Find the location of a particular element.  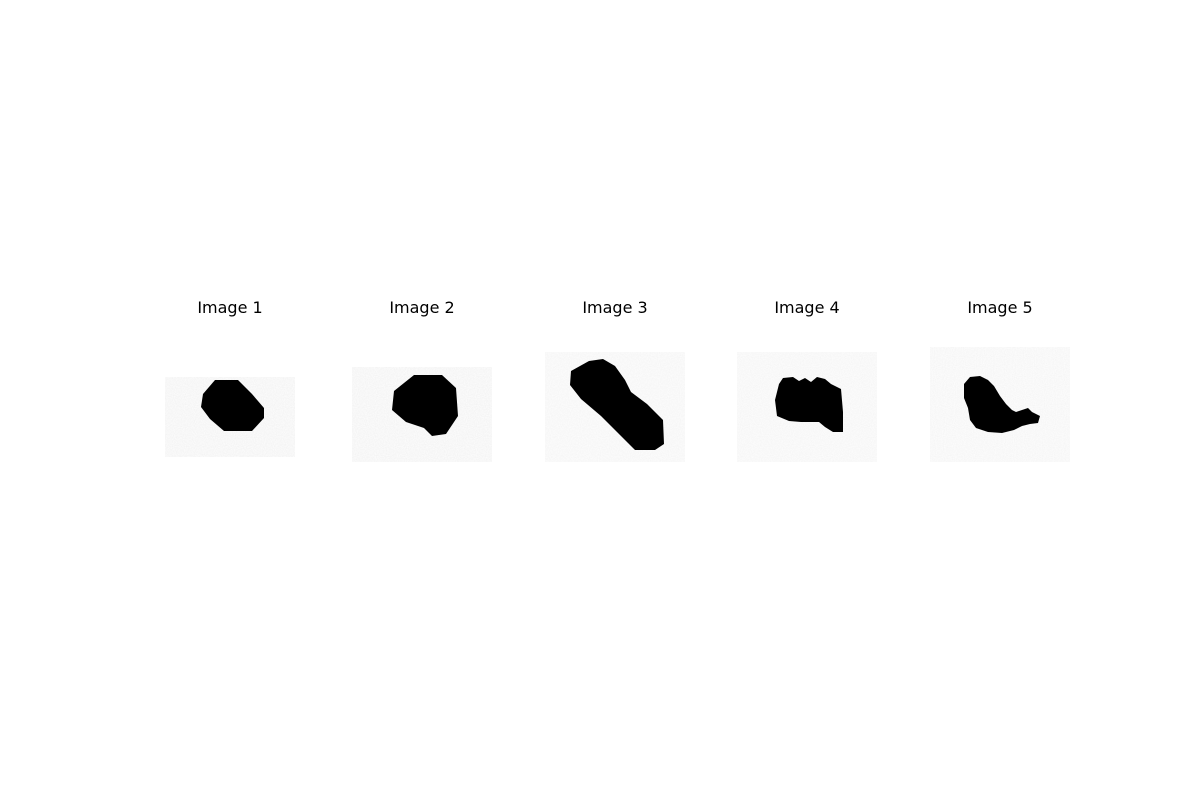

panel-title-1: Image 1 is located at coordinates (230, 307).